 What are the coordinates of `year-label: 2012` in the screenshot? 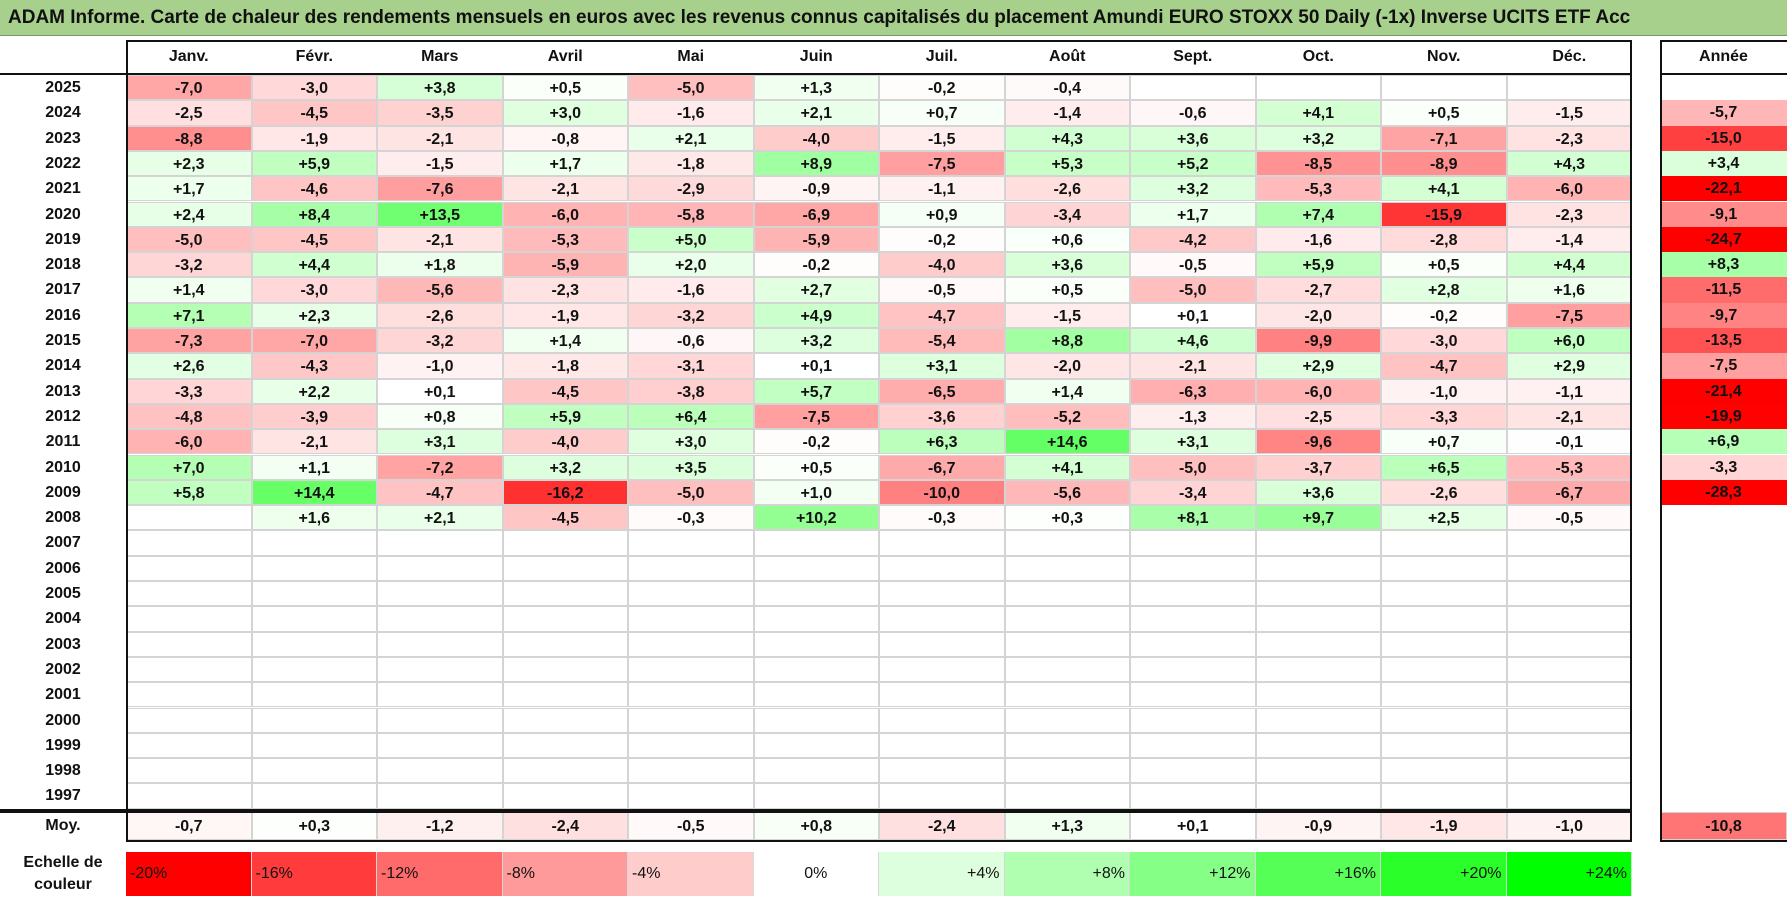 It's located at (63, 416).